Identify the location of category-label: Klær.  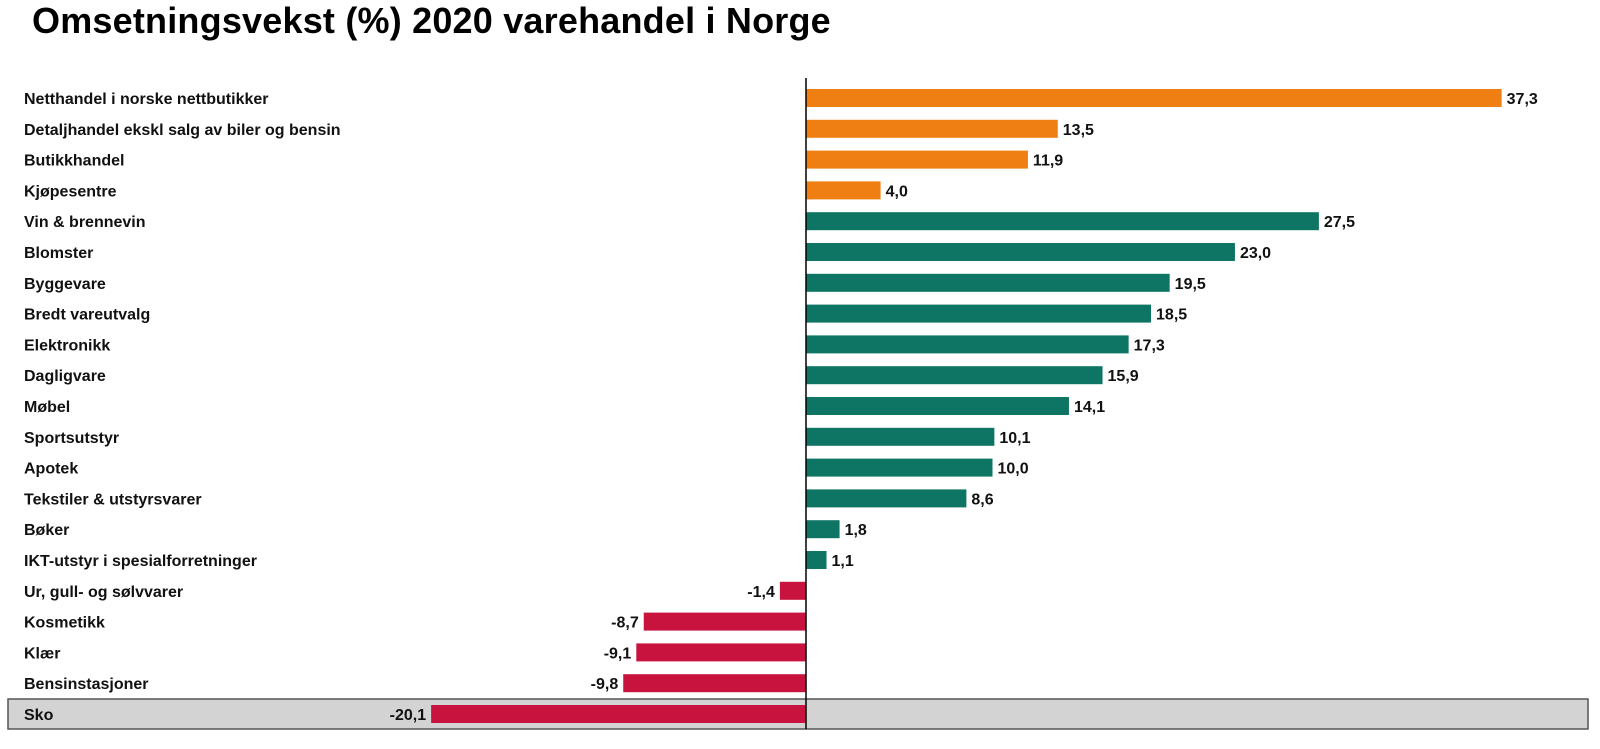
(42, 653).